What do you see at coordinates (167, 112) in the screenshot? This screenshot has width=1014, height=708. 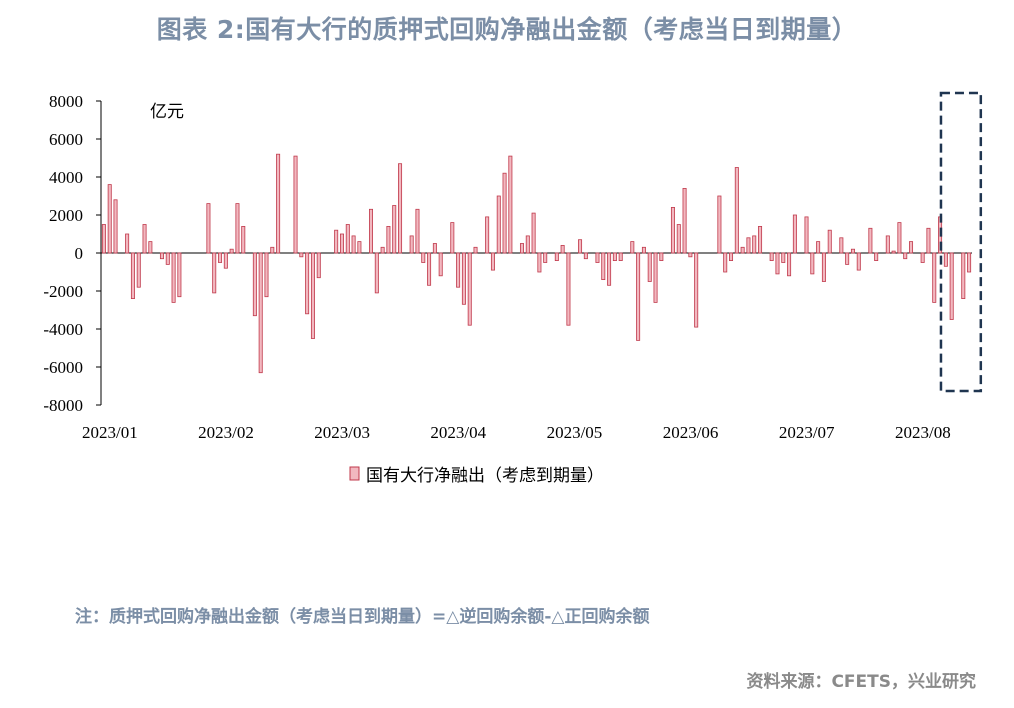 I see `unit-label: 亿元` at bounding box center [167, 112].